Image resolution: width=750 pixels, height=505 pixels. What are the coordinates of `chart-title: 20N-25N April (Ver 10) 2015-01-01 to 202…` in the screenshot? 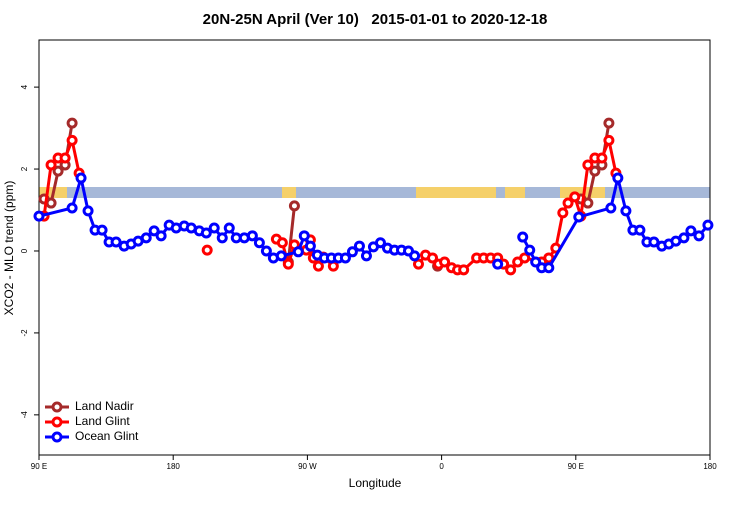 It's located at (375, 19).